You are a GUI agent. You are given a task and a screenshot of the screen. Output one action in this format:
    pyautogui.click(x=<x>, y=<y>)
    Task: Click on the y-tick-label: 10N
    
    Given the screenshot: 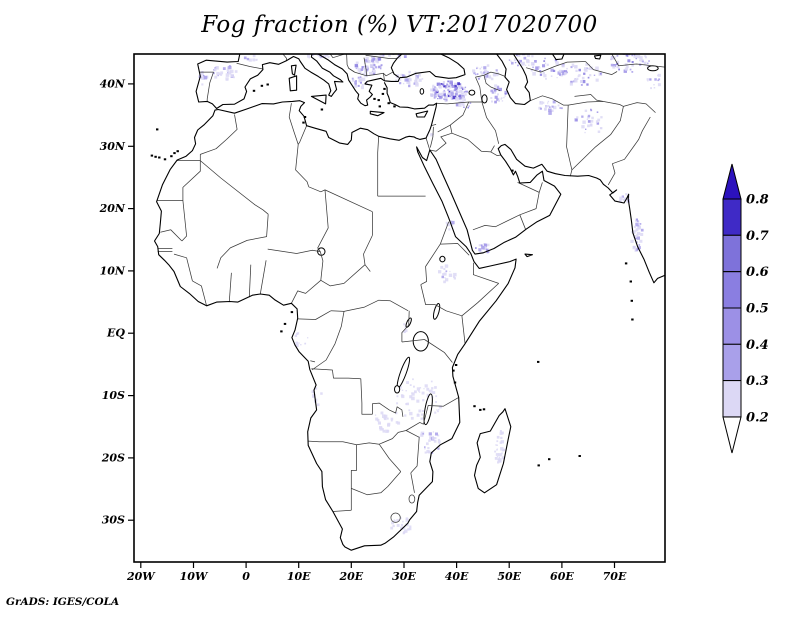 What is the action you would take?
    pyautogui.click(x=113, y=270)
    